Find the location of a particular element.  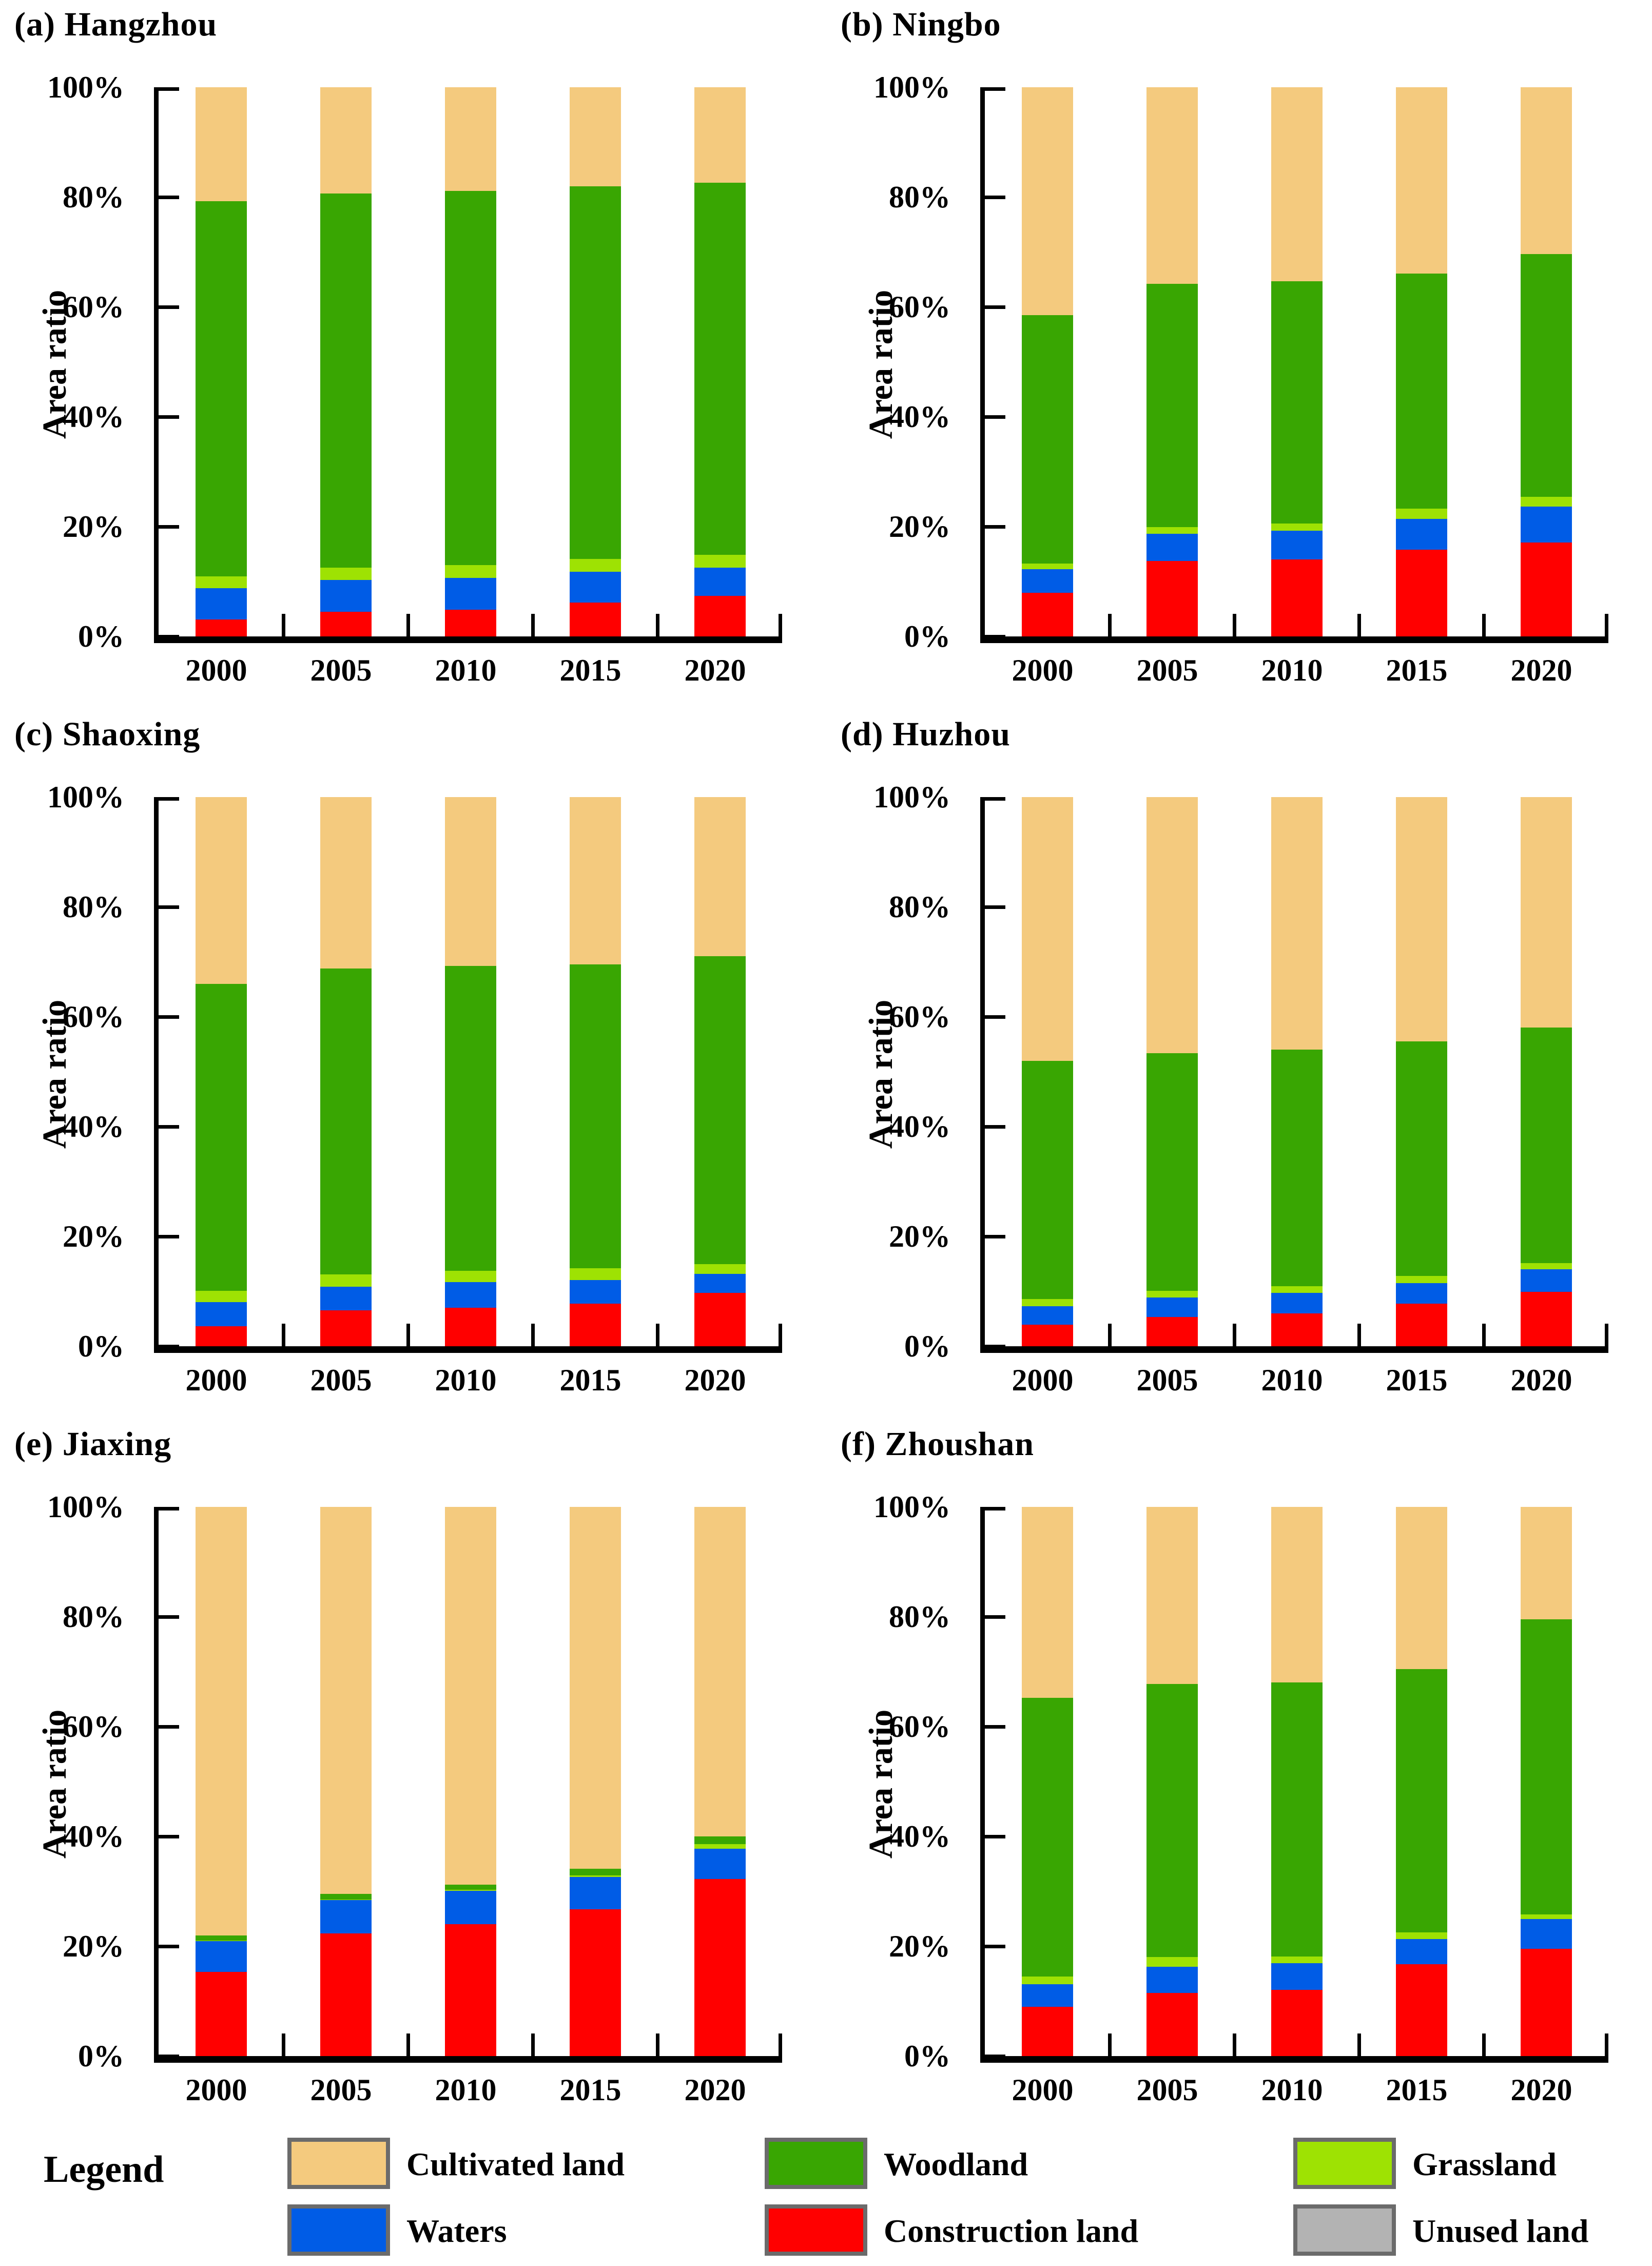

bar-2015 is located at coordinates (1421, 1071).